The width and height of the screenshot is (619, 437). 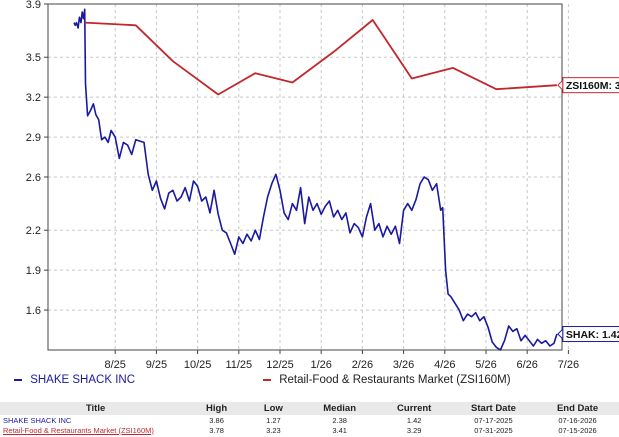 I want to click on cell-title: SHAKE SHACK INC, so click(x=37, y=420).